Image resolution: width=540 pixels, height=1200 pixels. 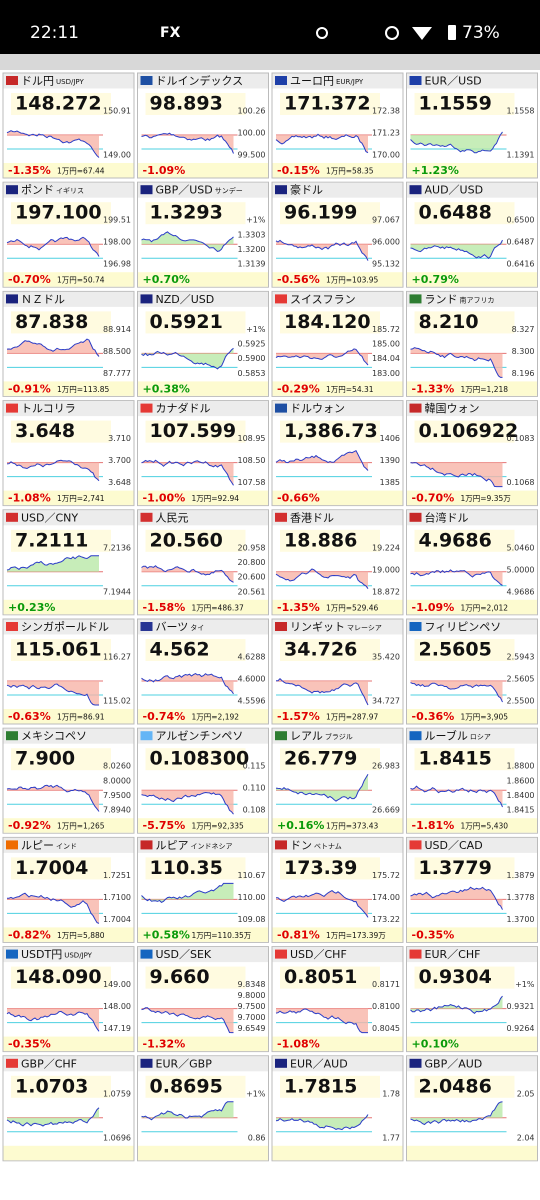 What do you see at coordinates (222, 935) in the screenshot?
I see `yen-conversion: 1万円=110.35万` at bounding box center [222, 935].